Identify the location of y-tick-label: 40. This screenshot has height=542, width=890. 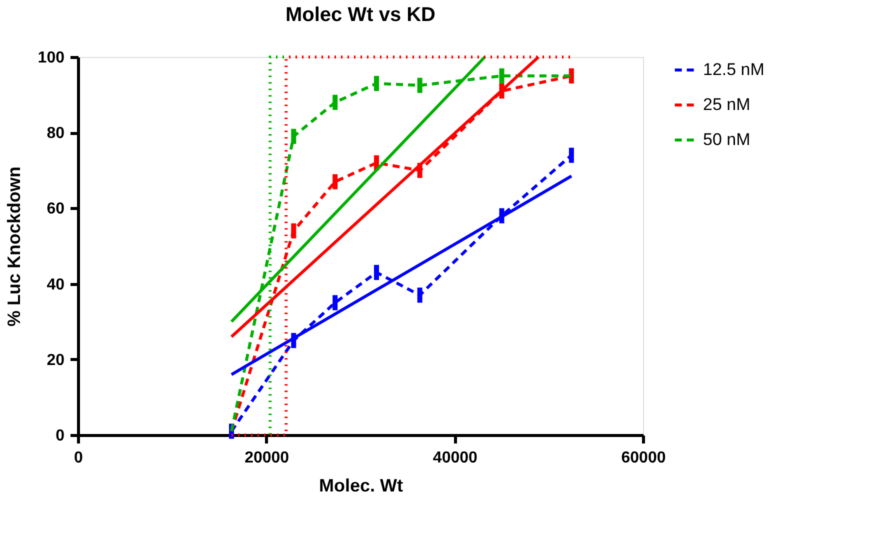
(55, 285).